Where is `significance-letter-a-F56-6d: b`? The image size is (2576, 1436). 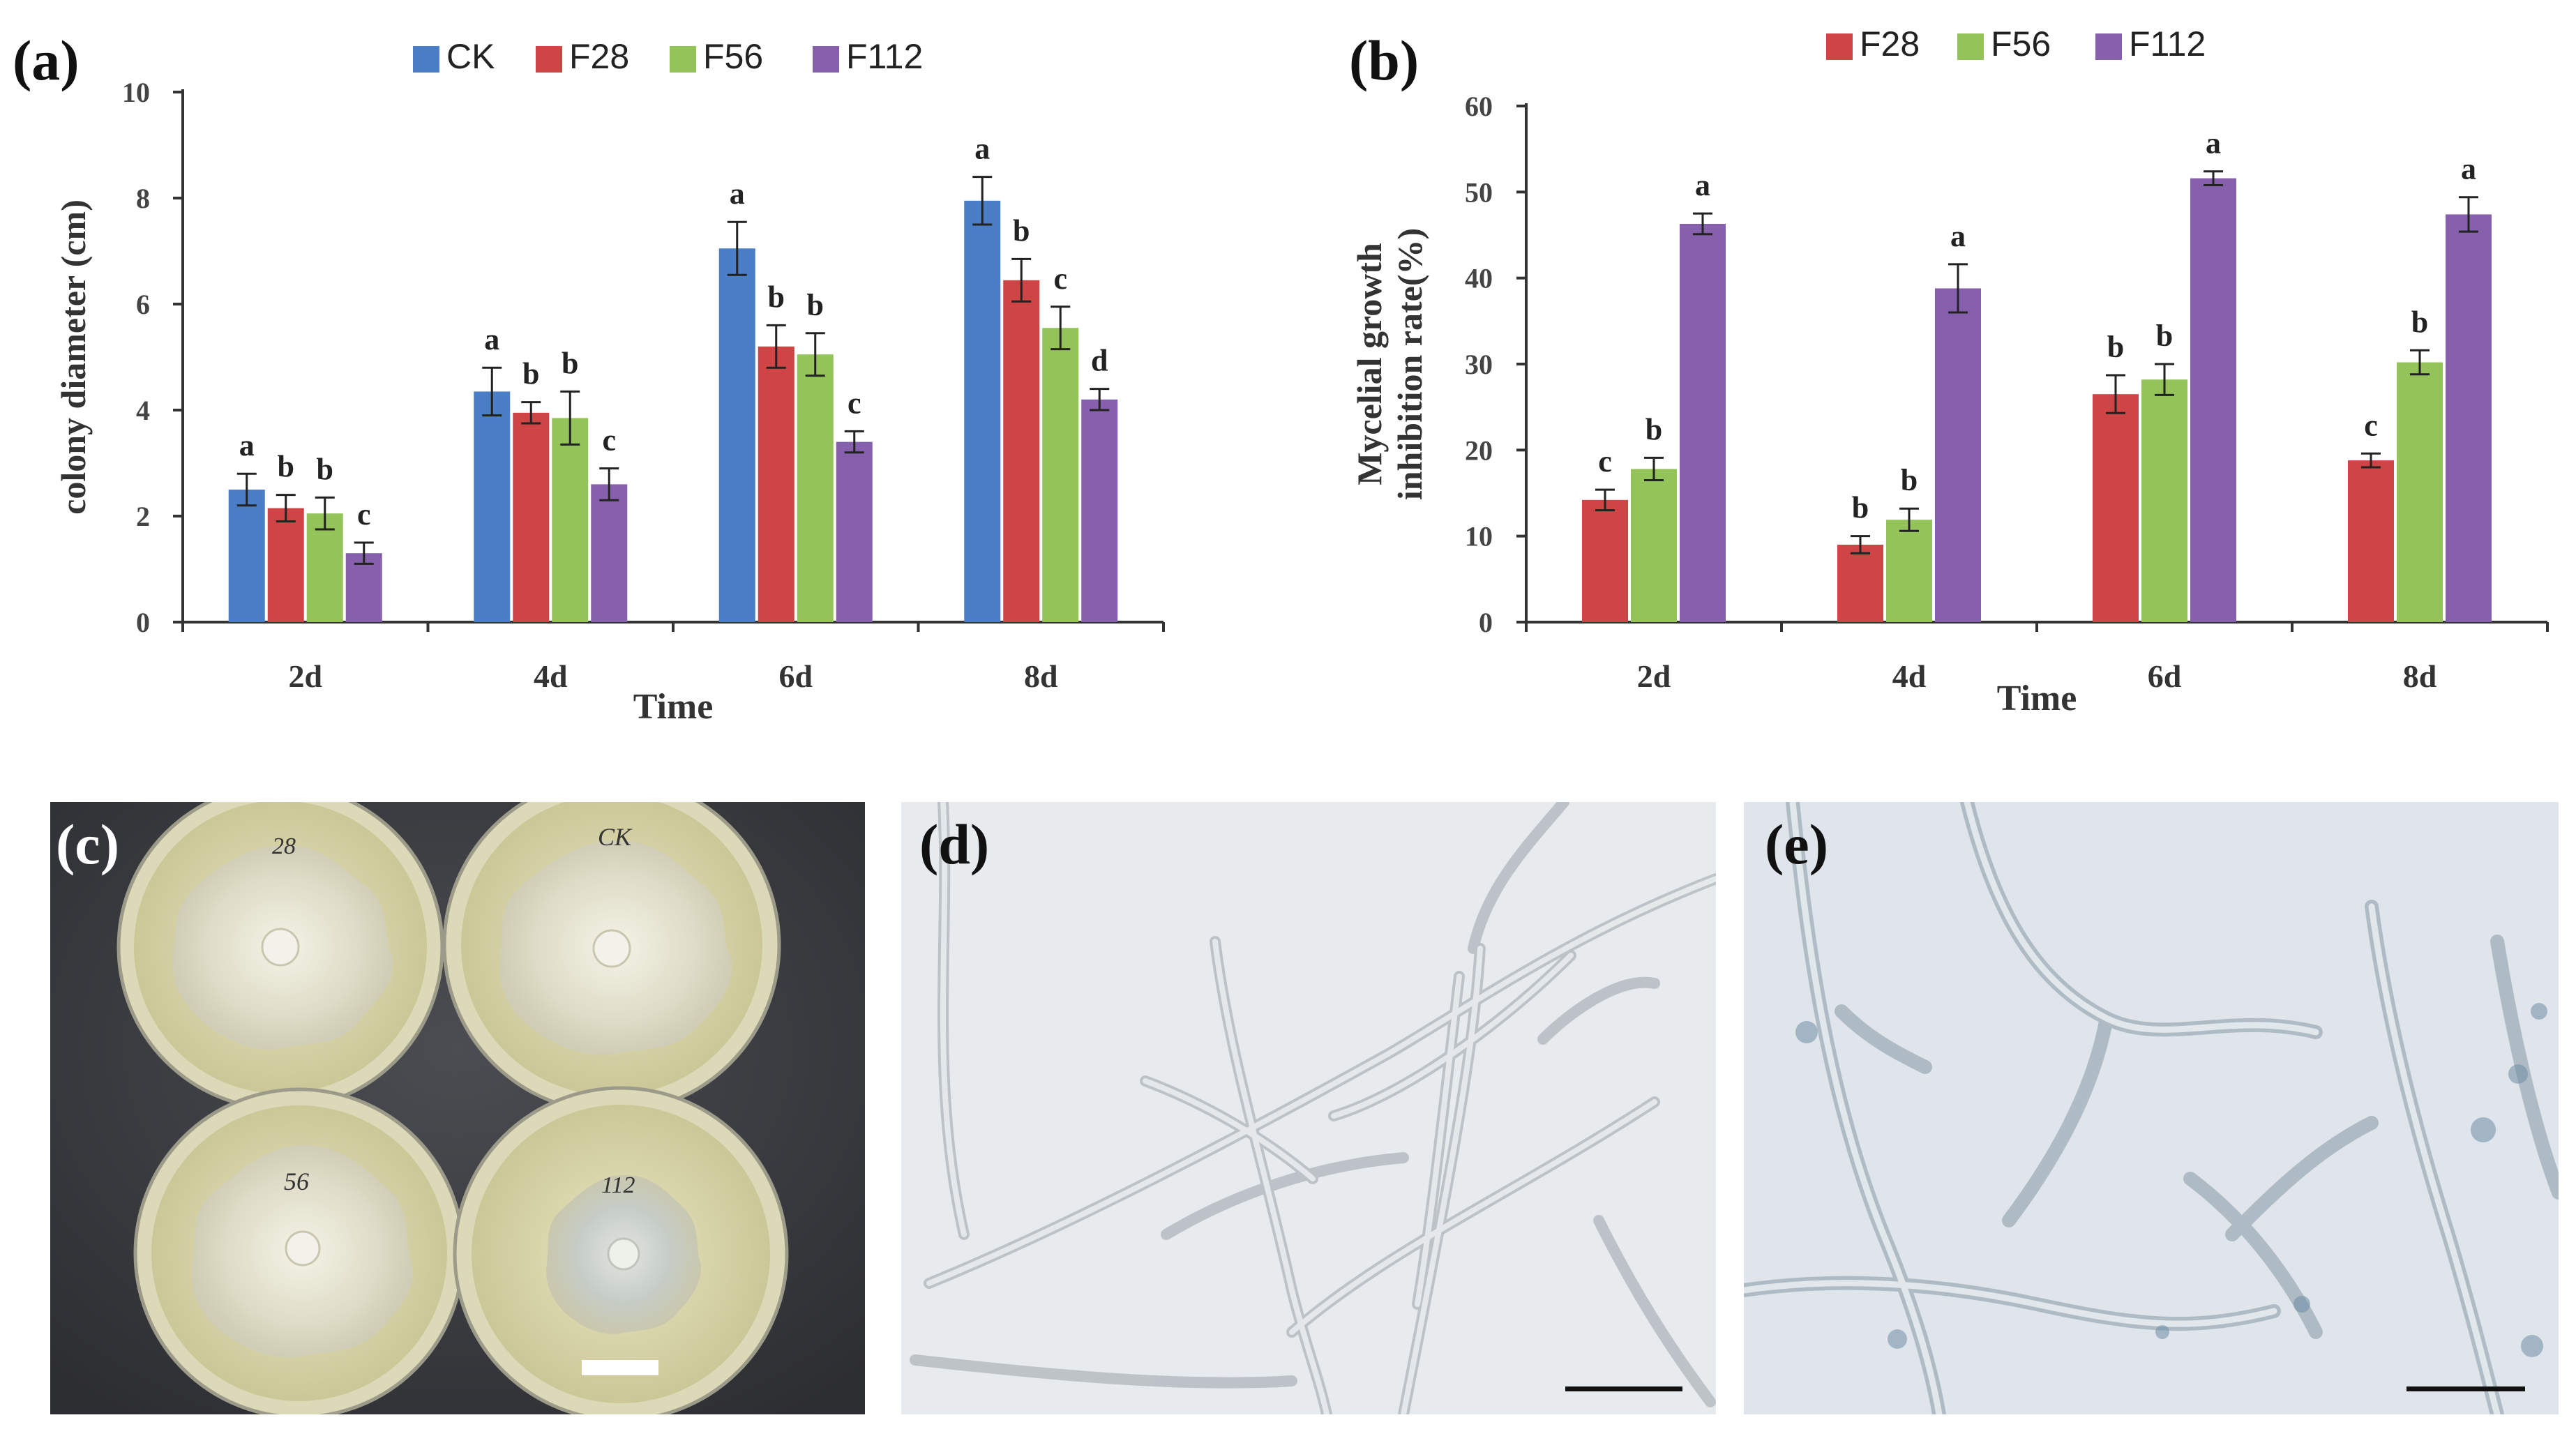
significance-letter-a-F56-6d: b is located at coordinates (815, 305).